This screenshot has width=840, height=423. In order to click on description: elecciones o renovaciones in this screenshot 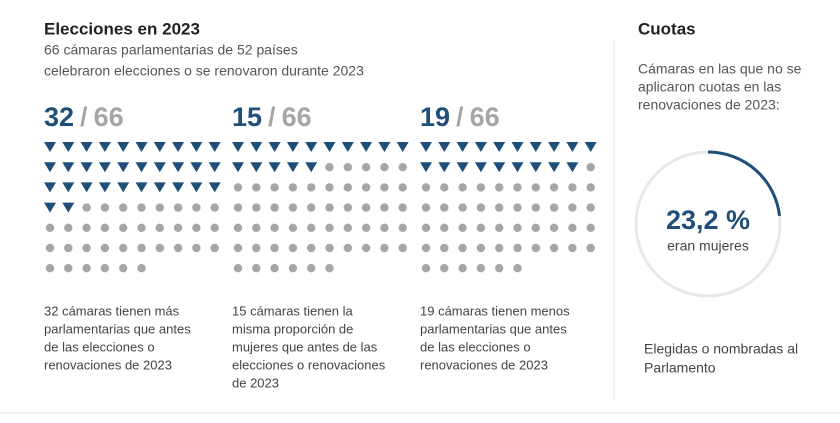, I will do `click(309, 364)`.